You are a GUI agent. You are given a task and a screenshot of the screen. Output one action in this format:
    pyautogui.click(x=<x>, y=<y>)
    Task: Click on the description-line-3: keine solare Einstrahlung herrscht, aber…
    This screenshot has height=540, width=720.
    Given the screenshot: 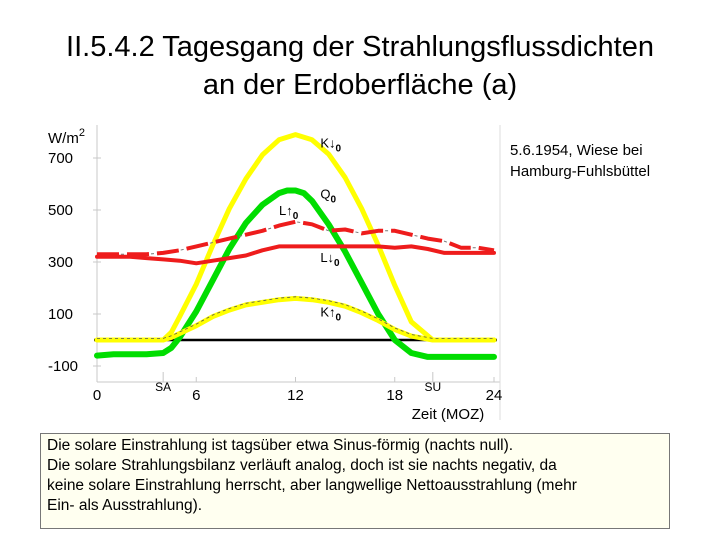 What is the action you would take?
    pyautogui.click(x=312, y=485)
    